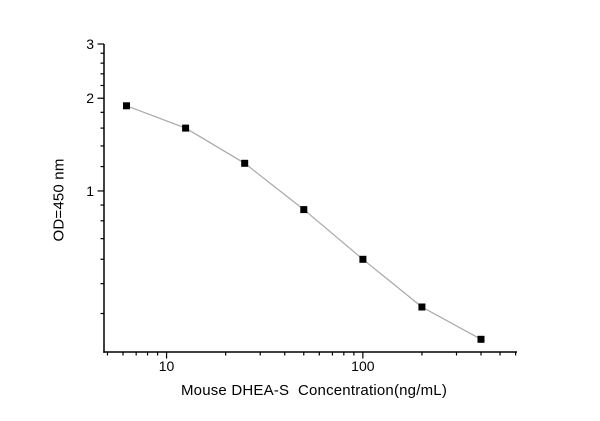  I want to click on y-tick-label: 3, so click(90, 44).